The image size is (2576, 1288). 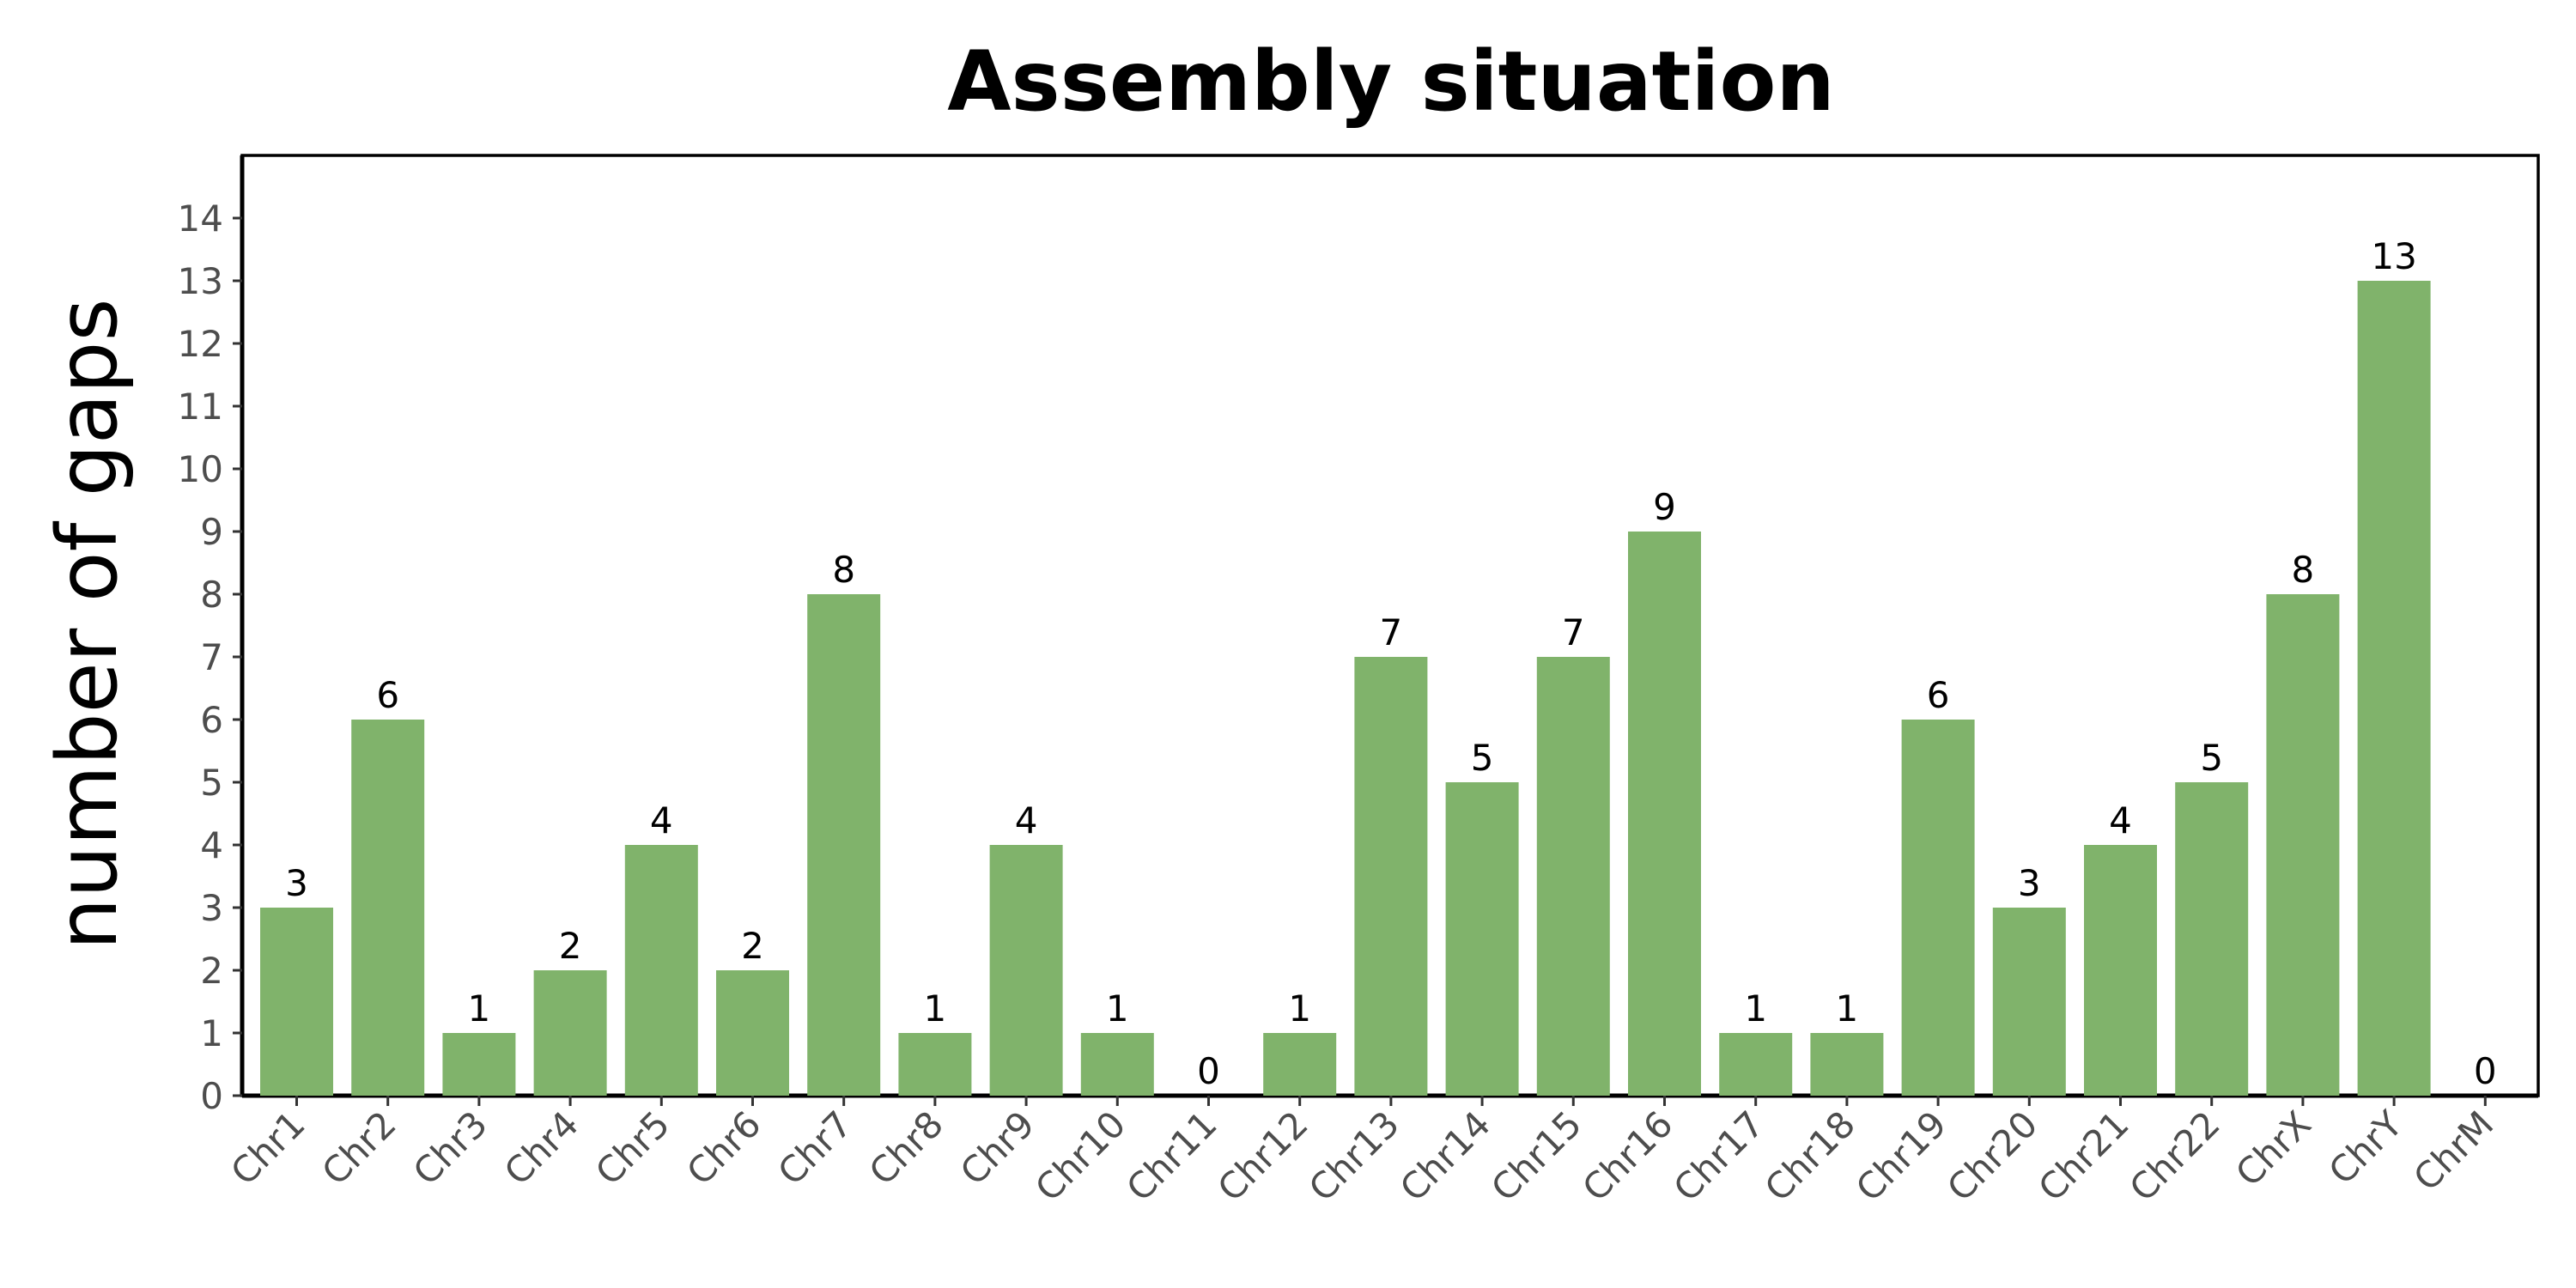 What do you see at coordinates (201, 407) in the screenshot?
I see `y-tick-label: 11` at bounding box center [201, 407].